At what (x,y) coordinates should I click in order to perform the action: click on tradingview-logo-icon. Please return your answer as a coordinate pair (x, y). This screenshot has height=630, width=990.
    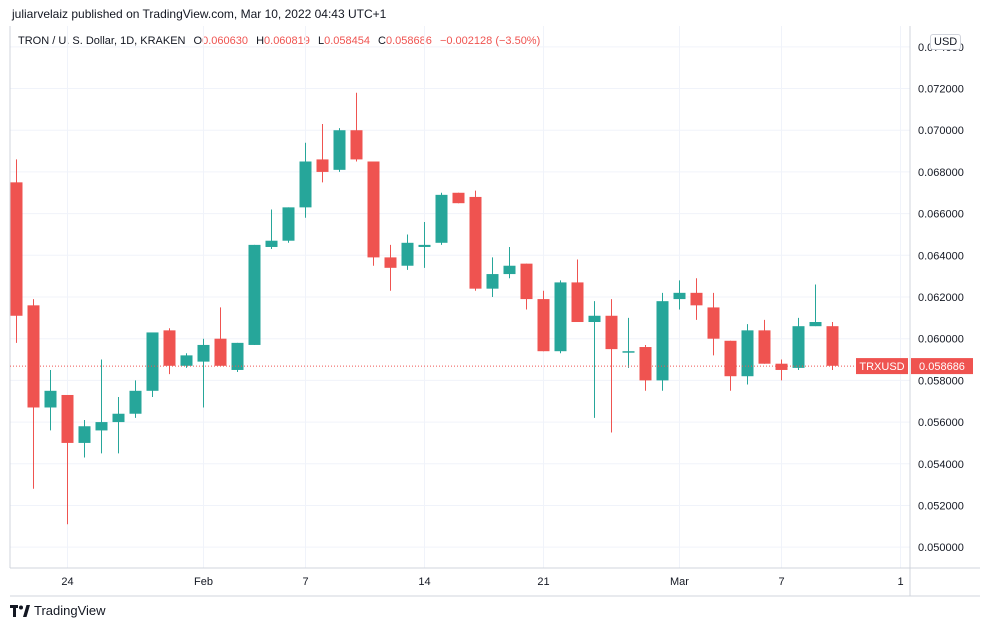
    Looking at the image, I should click on (20, 610).